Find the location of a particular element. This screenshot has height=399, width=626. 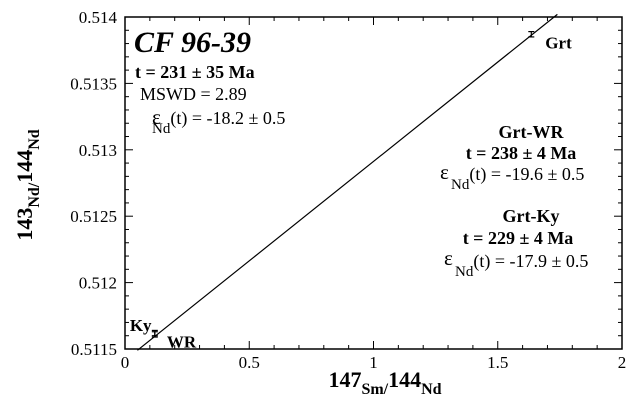

grt-ky-age: t = 229 ± 4 Ma is located at coordinates (518, 238).